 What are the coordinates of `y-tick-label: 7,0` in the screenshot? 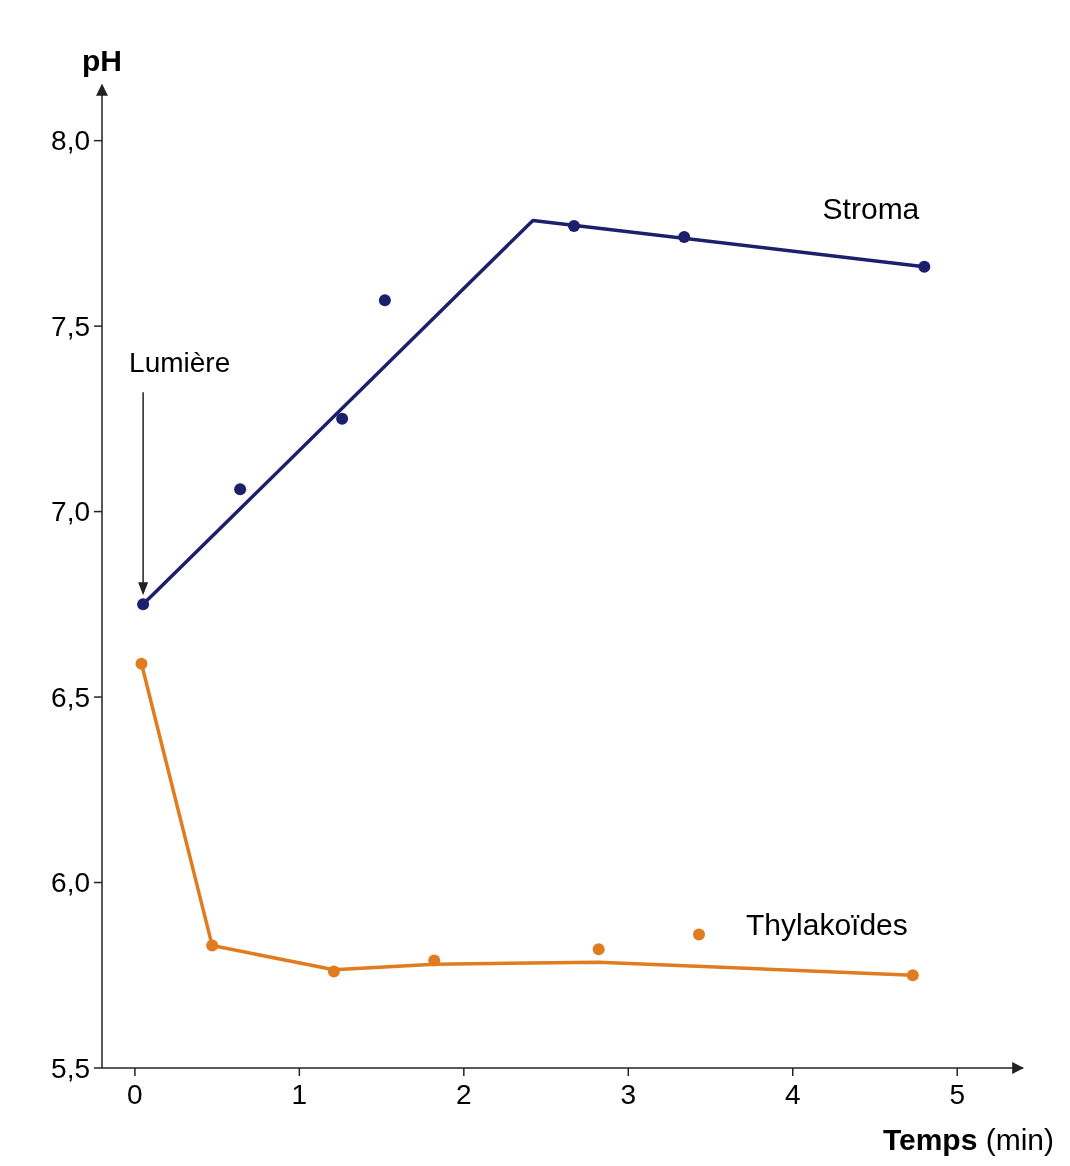 It's located at (70, 512).